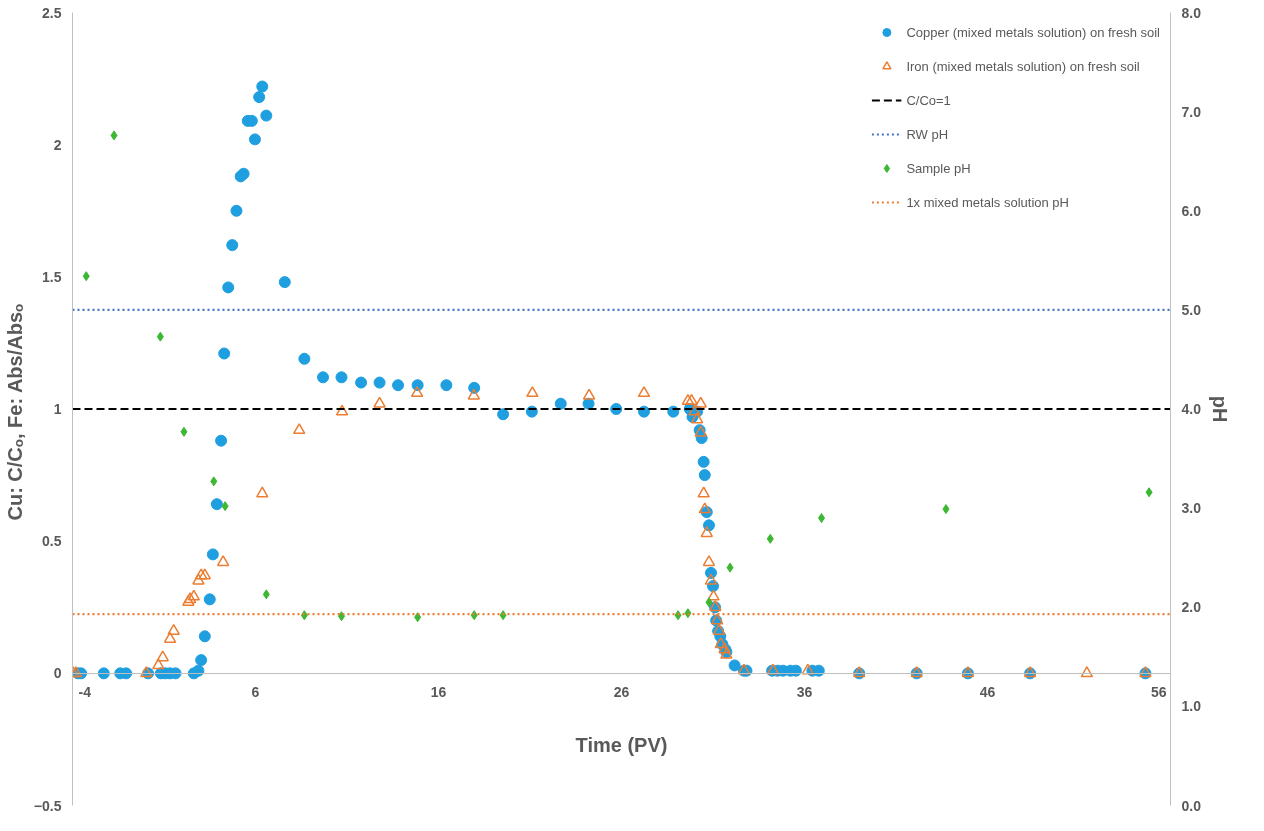 This screenshot has width=1264, height=831. I want to click on y-tick-label: 0, so click(57, 673).